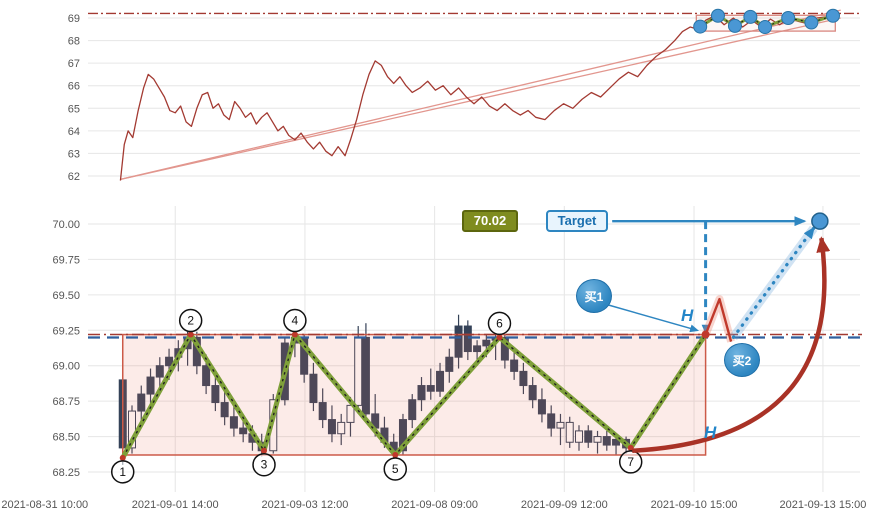  What do you see at coordinates (773, 282) in the screenshot?
I see `projection-dotted-arrow` at bounding box center [773, 282].